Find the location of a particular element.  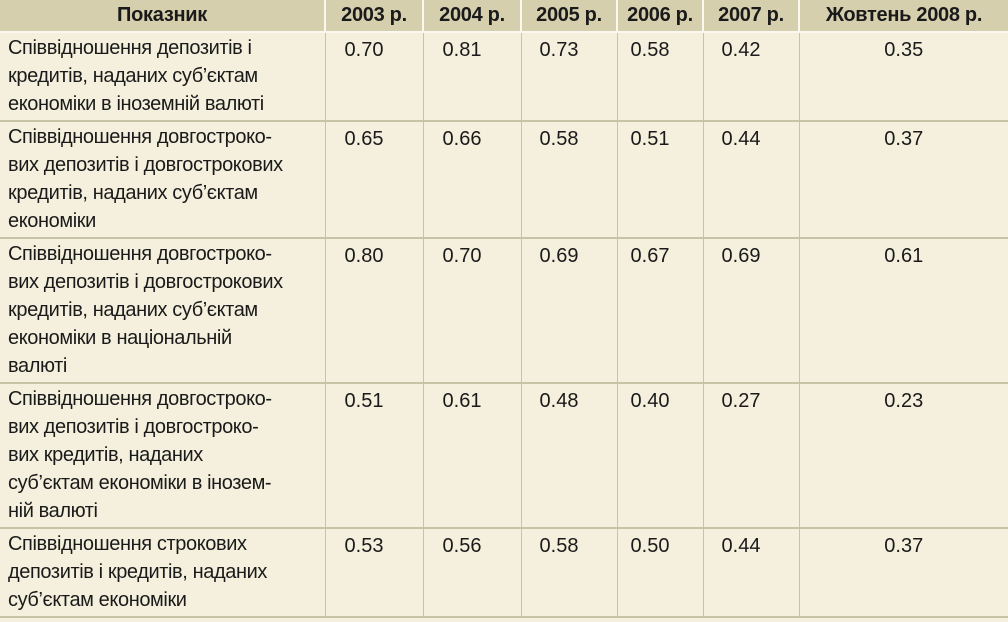

cell-2006: 0.40 is located at coordinates (660, 456).